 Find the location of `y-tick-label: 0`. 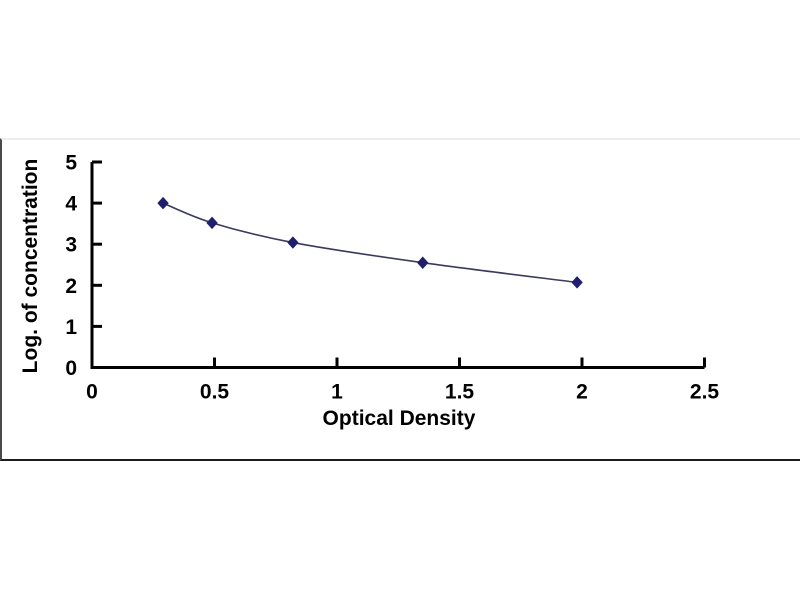

y-tick-label: 0 is located at coordinates (71, 368).